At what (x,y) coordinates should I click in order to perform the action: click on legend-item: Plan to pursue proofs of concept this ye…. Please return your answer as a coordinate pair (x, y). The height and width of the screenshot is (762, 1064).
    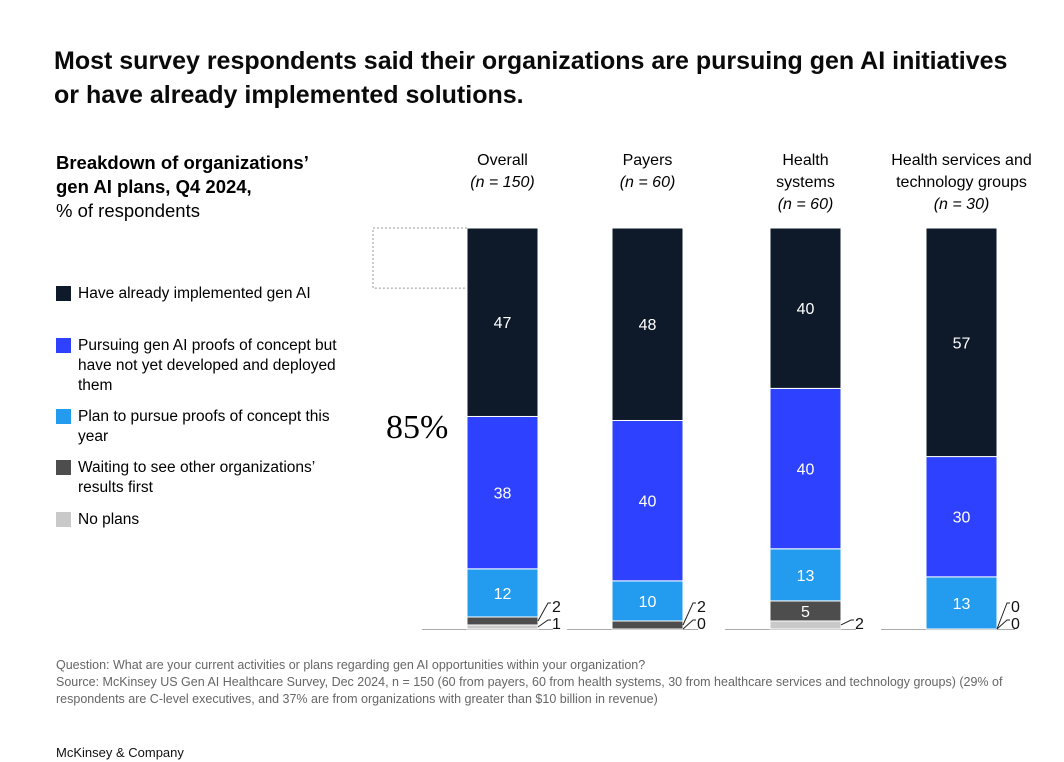
    Looking at the image, I should click on (204, 427).